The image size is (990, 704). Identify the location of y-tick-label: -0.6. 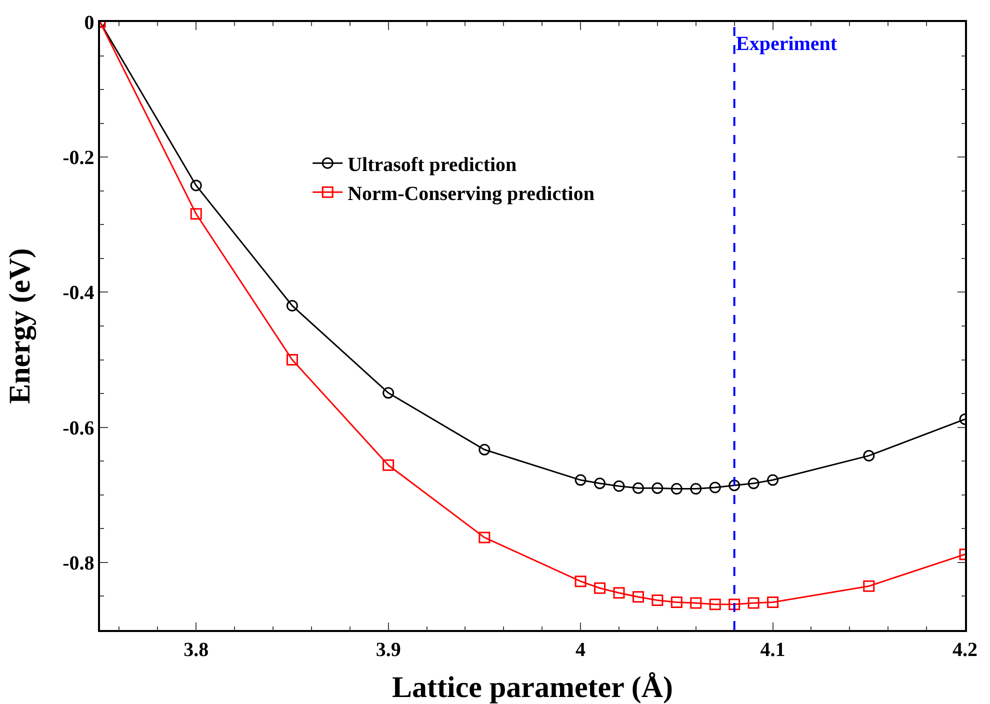
(78, 428).